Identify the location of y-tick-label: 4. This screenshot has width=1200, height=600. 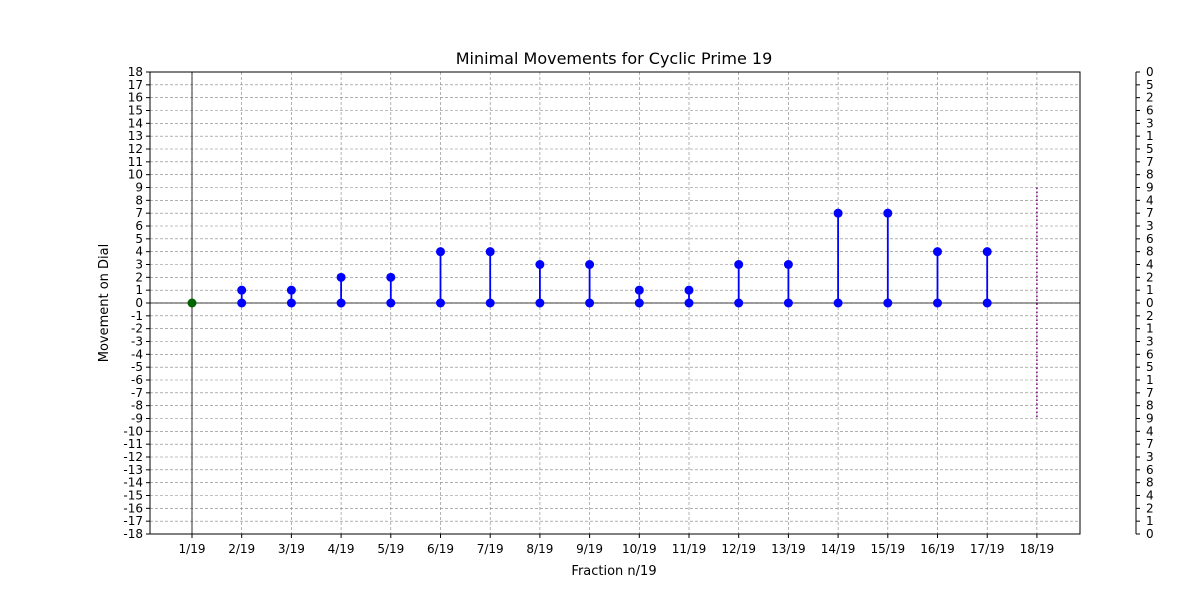
(139, 252).